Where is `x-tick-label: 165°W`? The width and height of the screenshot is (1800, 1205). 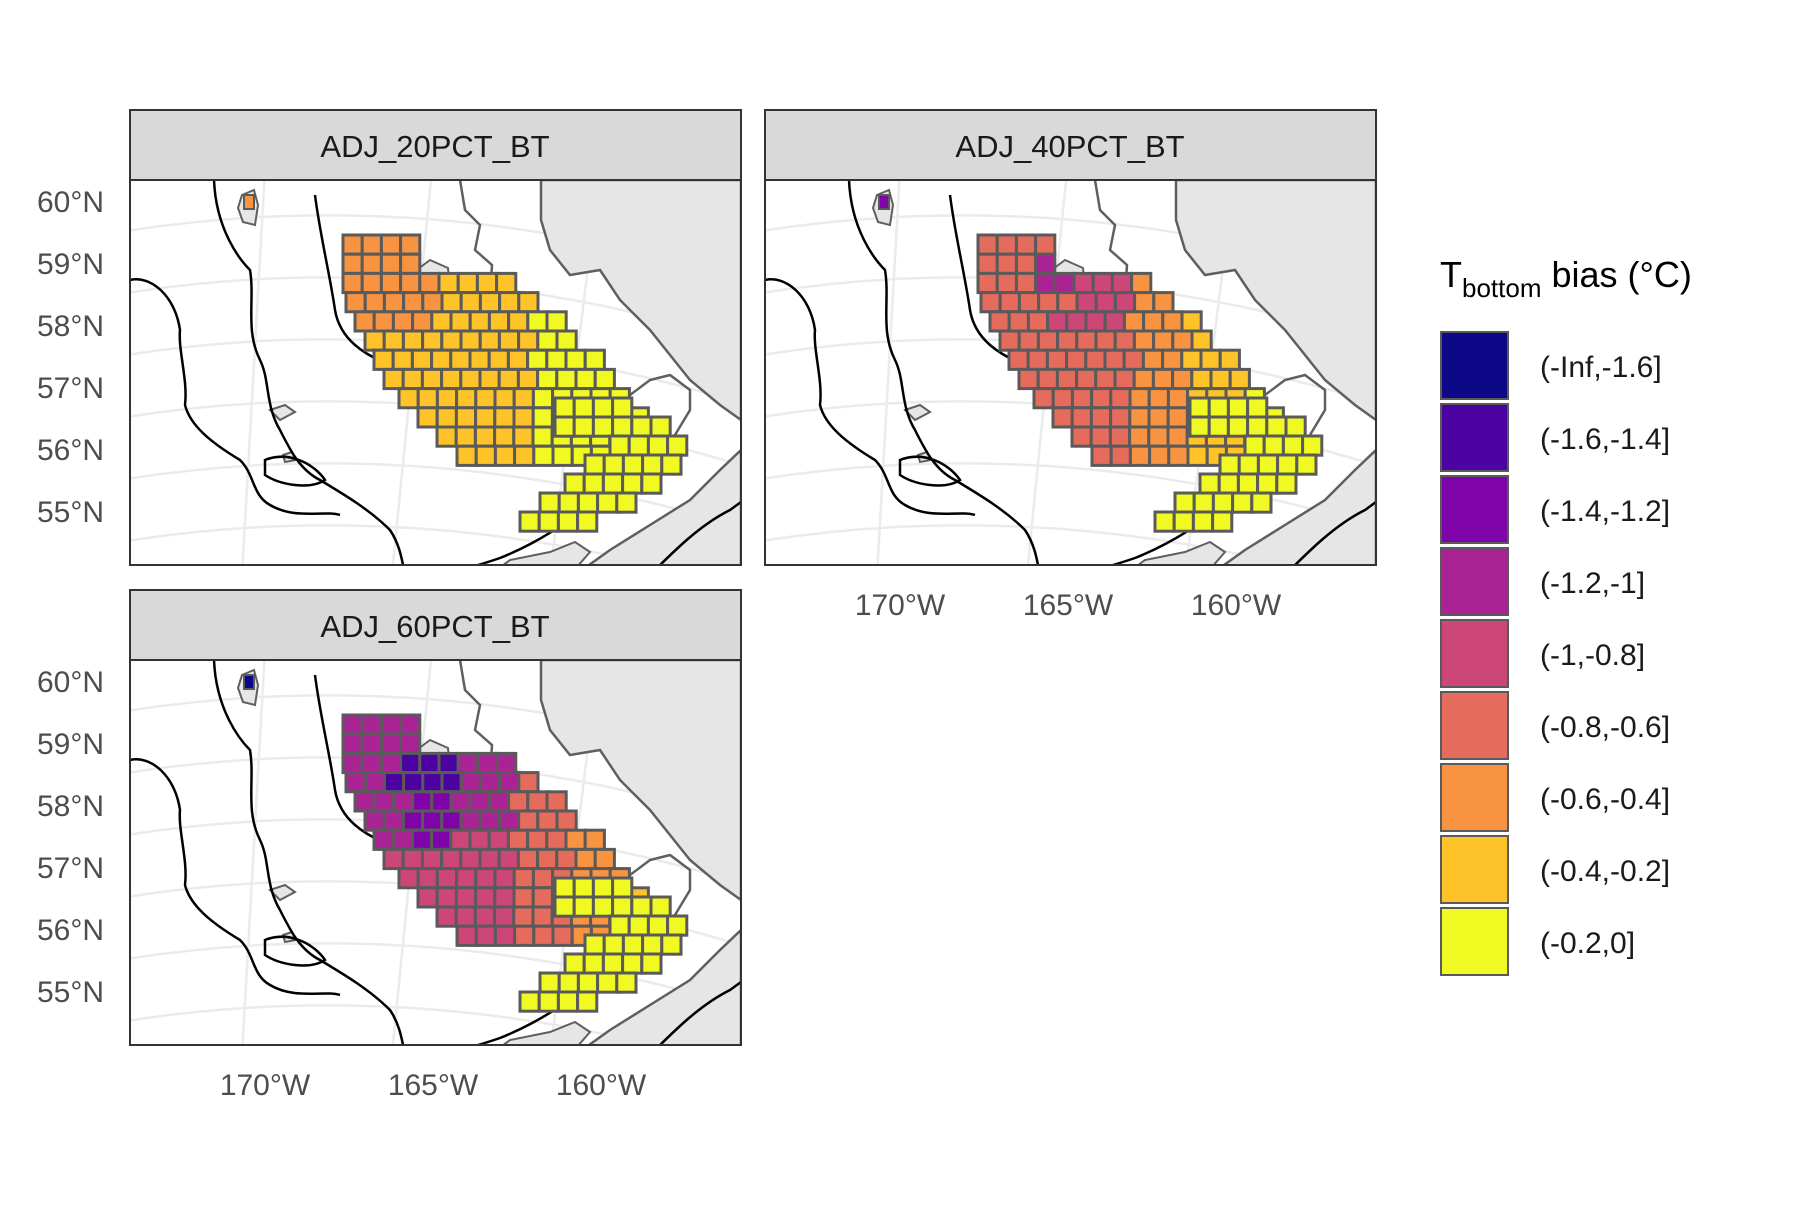
x-tick-label: 165°W is located at coordinates (433, 1085).